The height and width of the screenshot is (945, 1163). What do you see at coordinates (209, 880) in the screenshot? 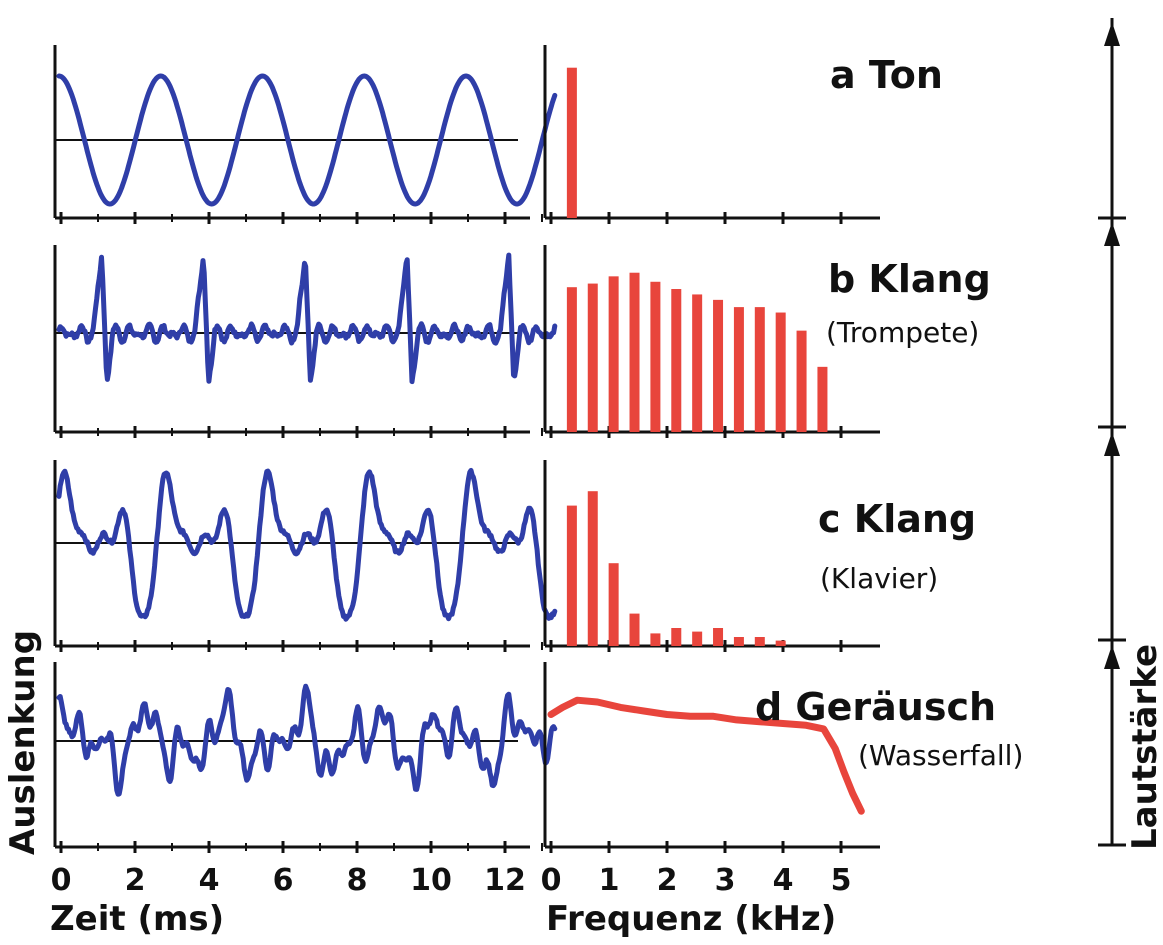
I see `time-tick-label: 4` at bounding box center [209, 880].